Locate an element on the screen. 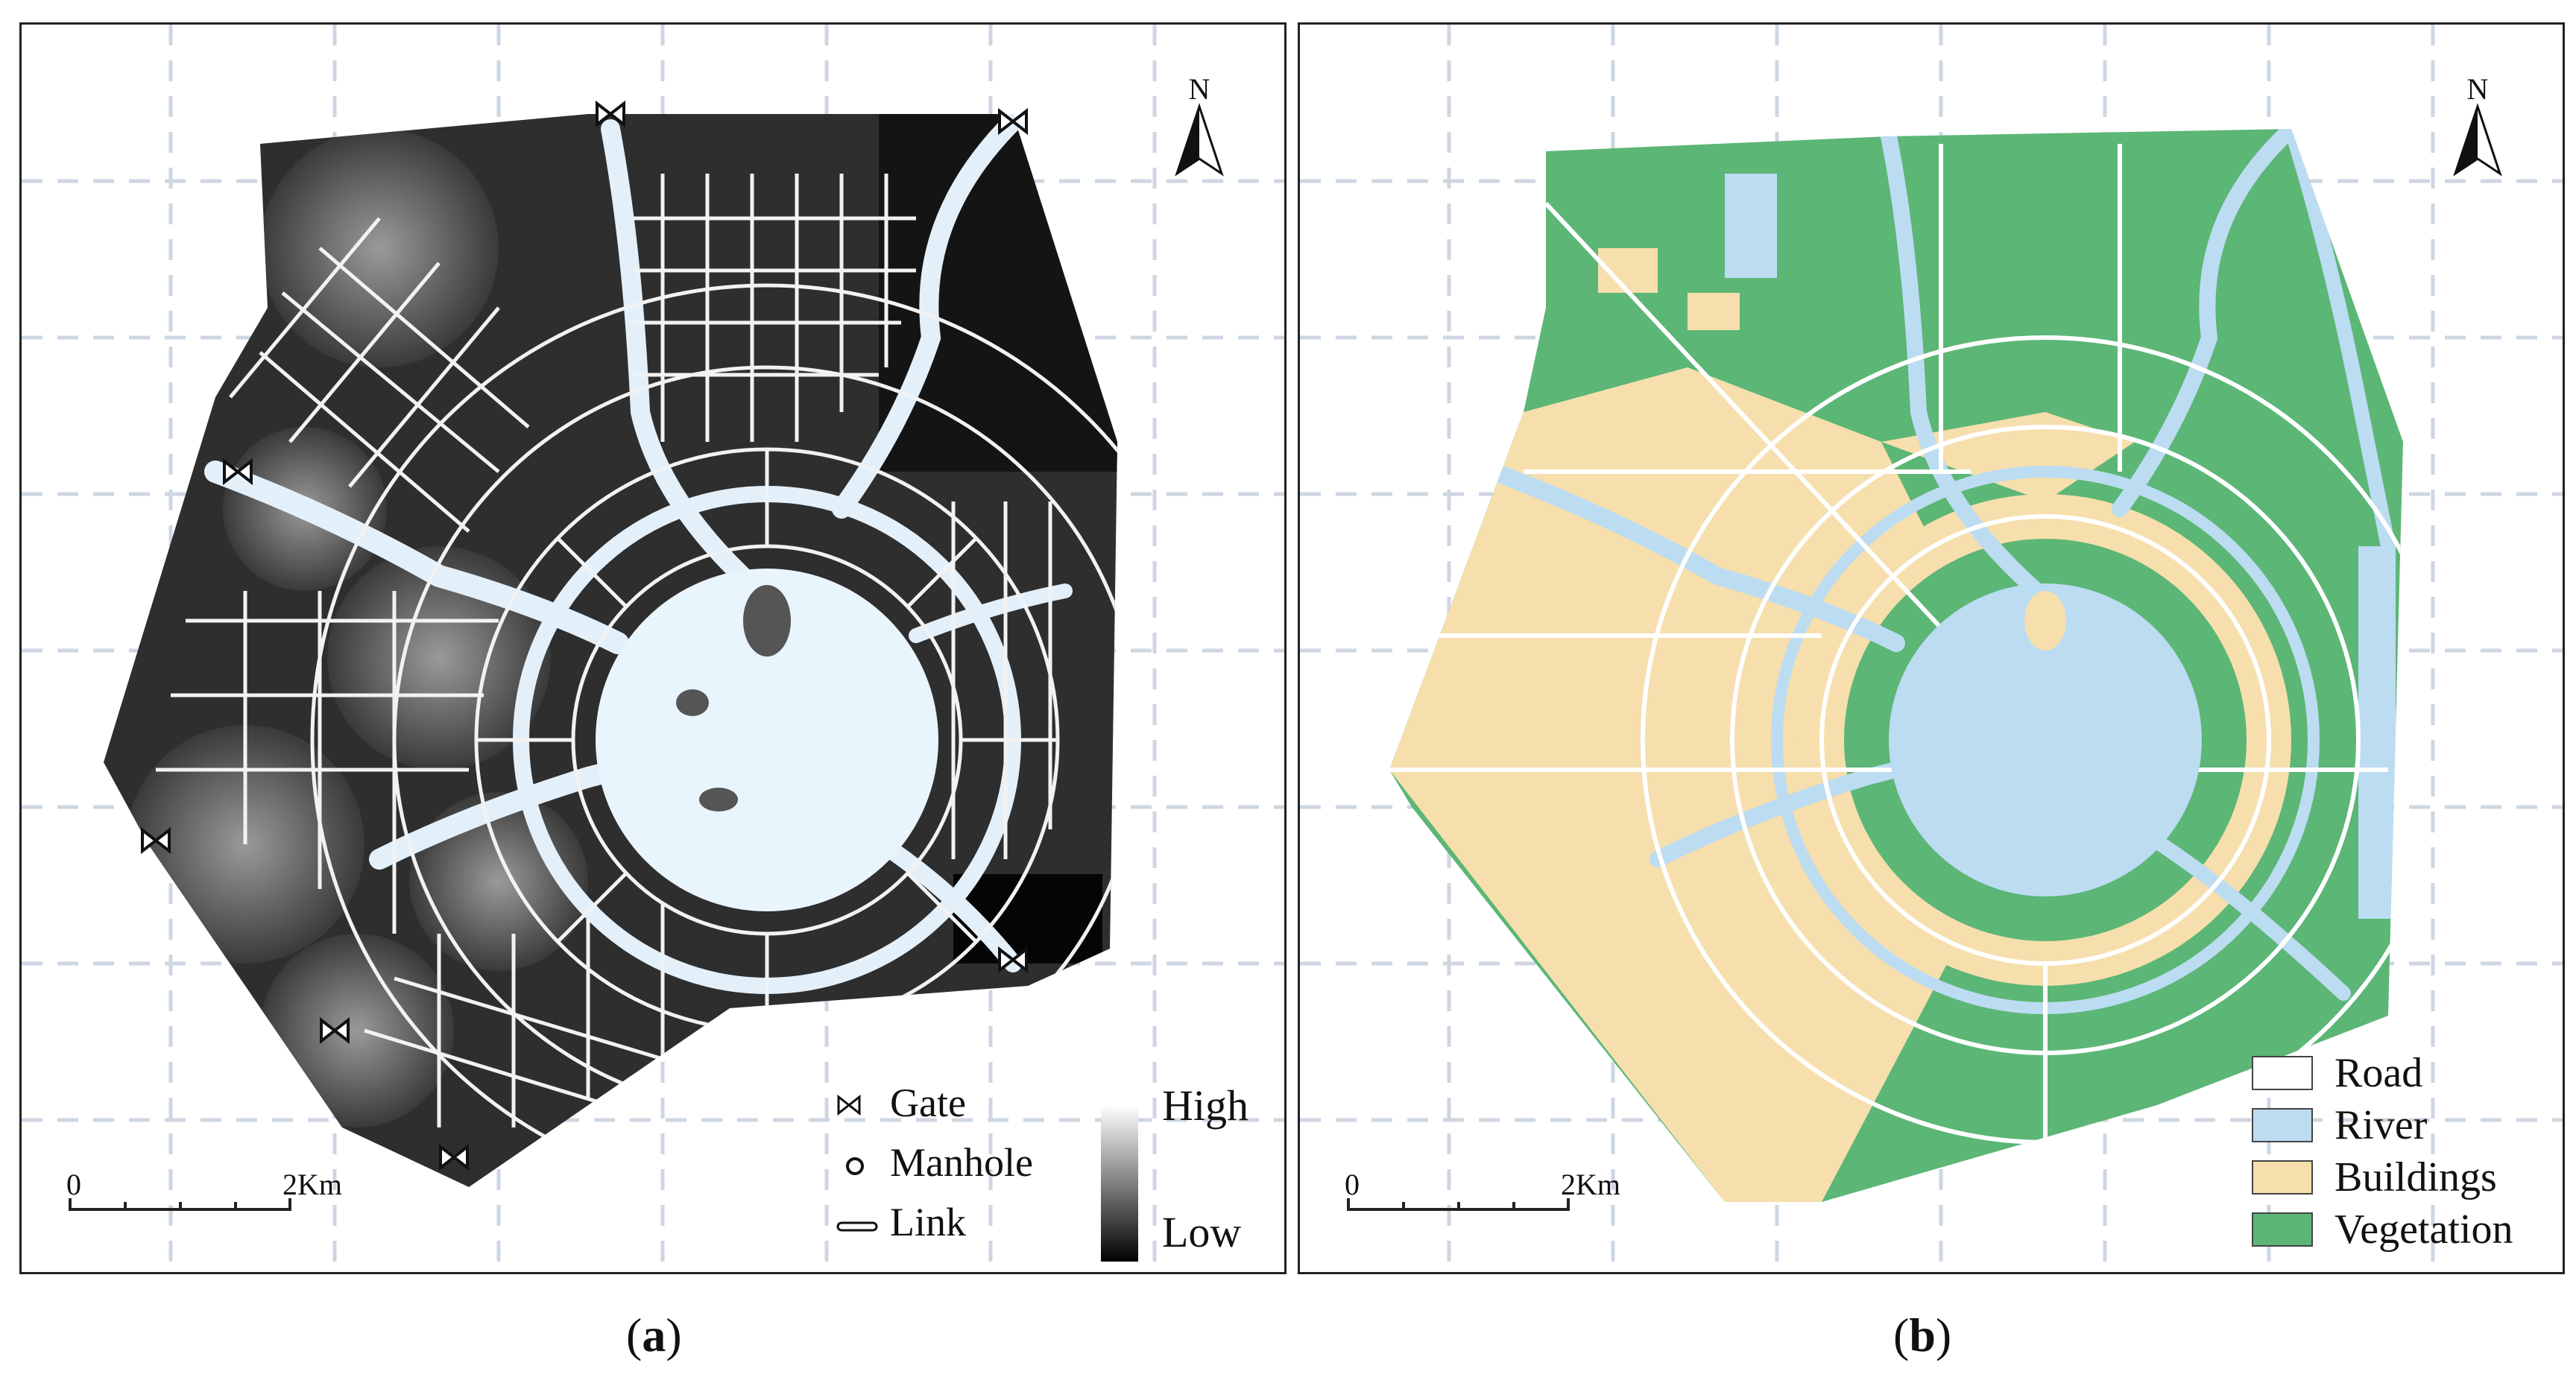  caption-a-letter: a is located at coordinates (654, 1335).